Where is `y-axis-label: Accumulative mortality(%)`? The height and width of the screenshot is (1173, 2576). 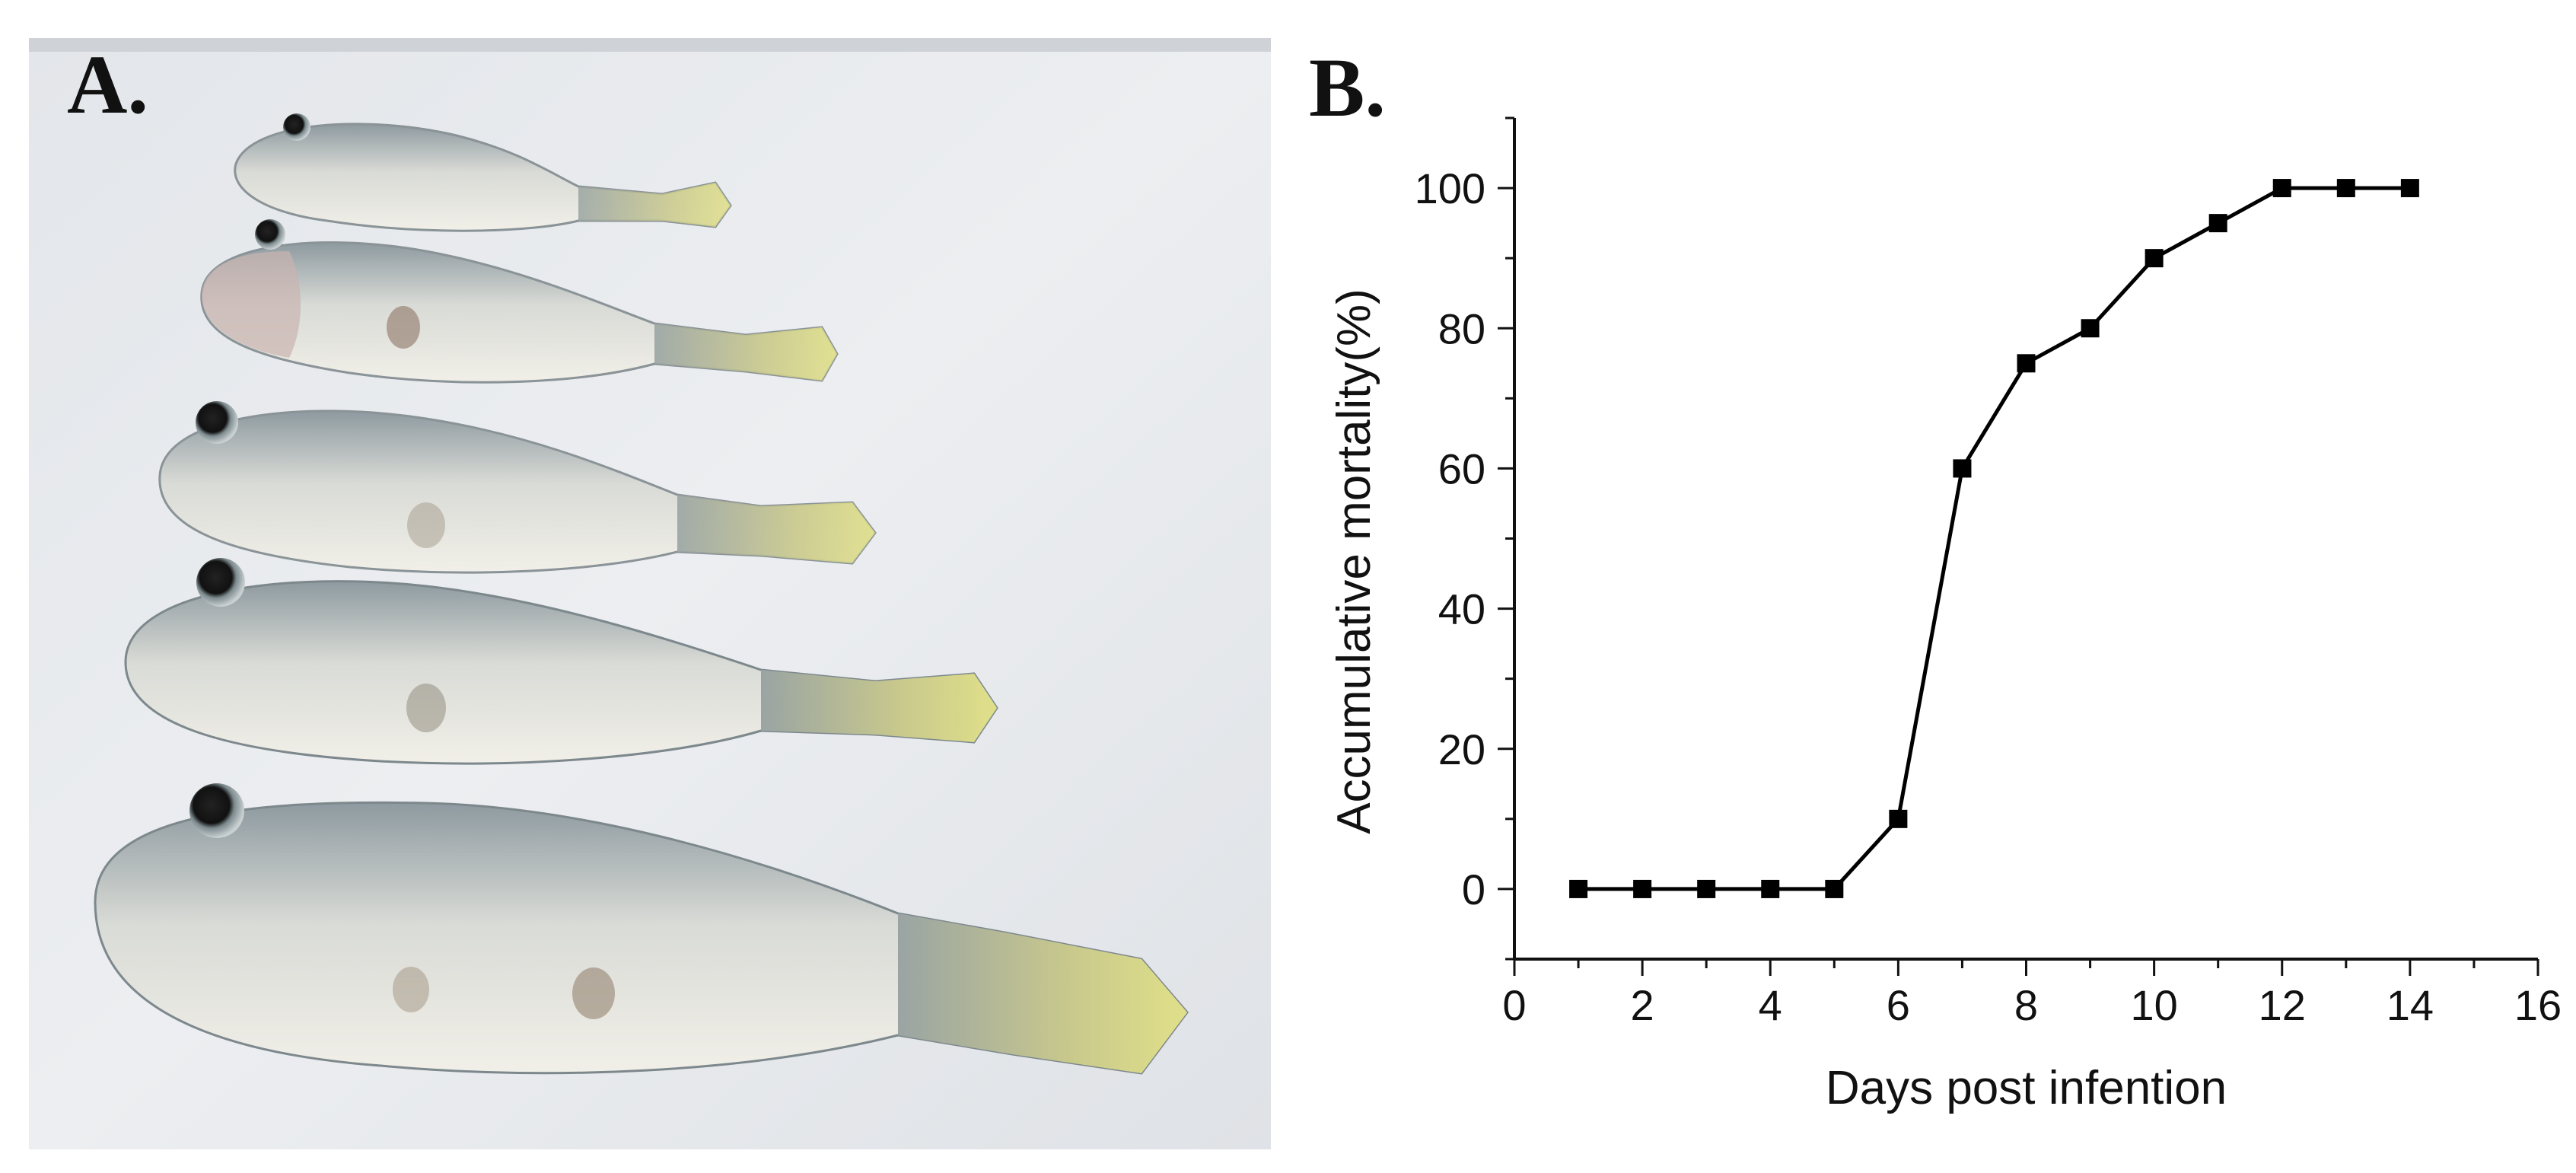 y-axis-label: Accumulative mortality(%) is located at coordinates (1354, 561).